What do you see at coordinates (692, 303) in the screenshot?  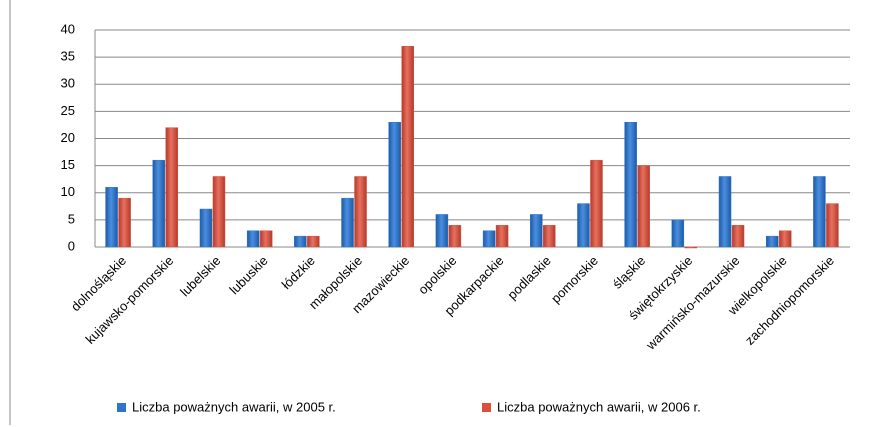 I see `x-tick-label: warmińsko-mazurskie` at bounding box center [692, 303].